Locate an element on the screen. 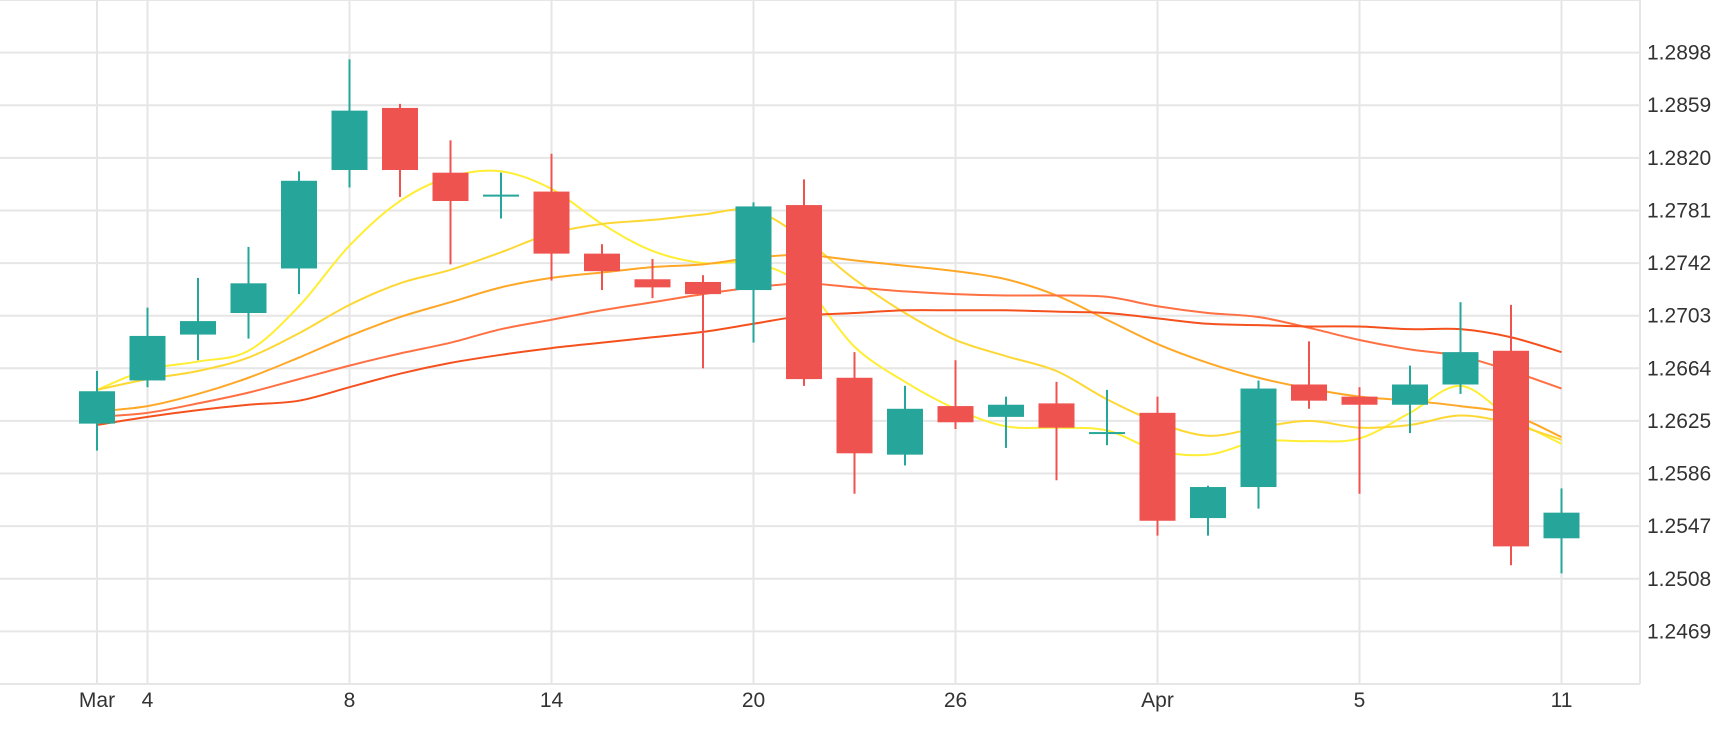  y-tick-label: 1.2508 is located at coordinates (1679, 579).